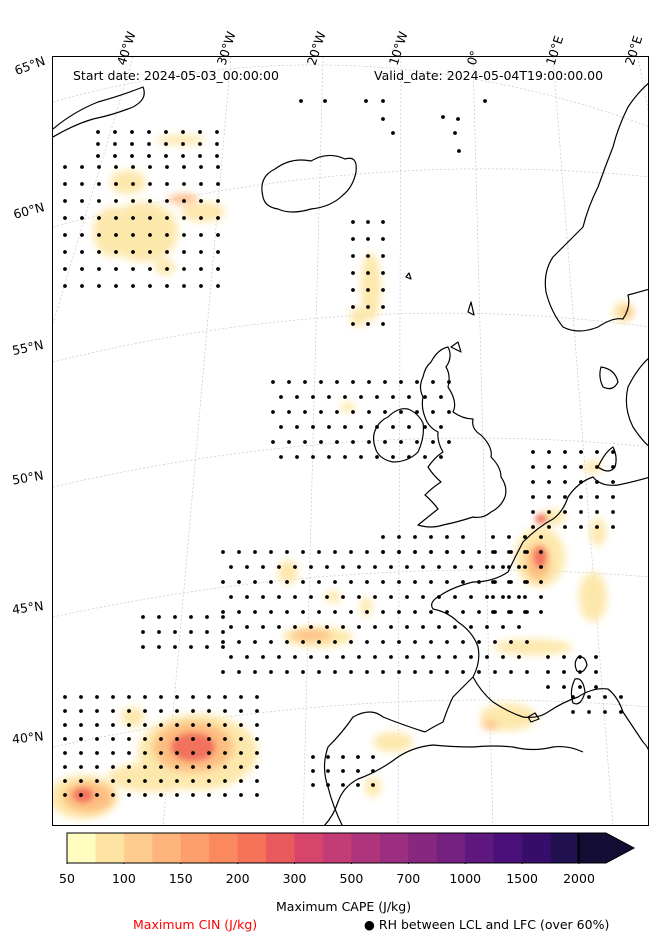 The image size is (659, 944). I want to click on colorbar-tick-label: 1000, so click(465, 878).